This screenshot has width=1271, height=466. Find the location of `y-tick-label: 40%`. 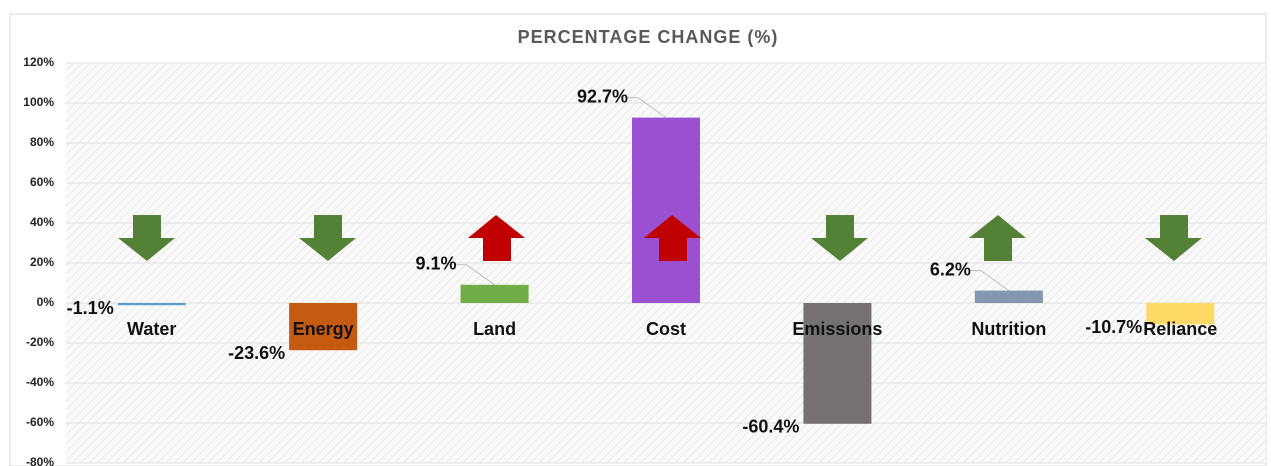

y-tick-label: 40% is located at coordinates (42, 222).